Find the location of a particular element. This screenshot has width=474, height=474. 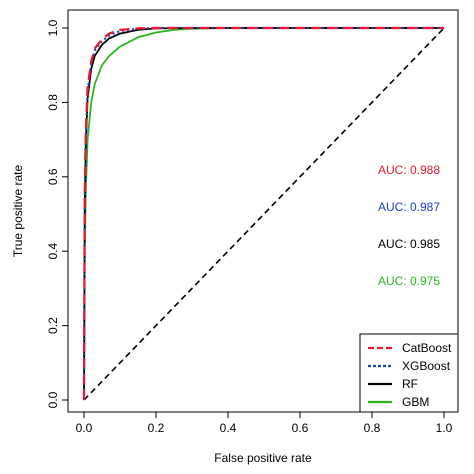

y-tick-label: 0.2 is located at coordinates (53, 325).